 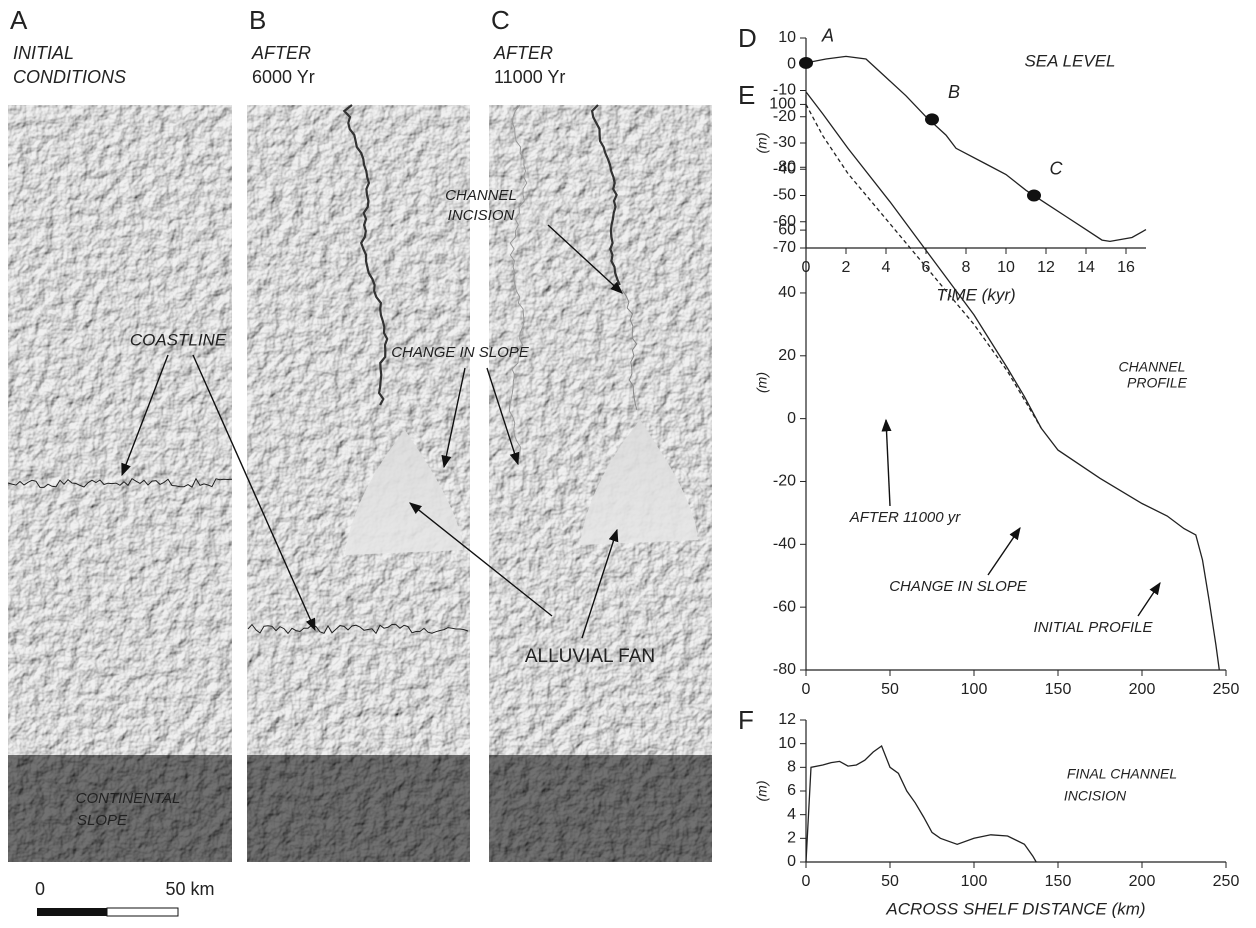 I want to click on y-tick-label: -50, so click(x=784, y=195).